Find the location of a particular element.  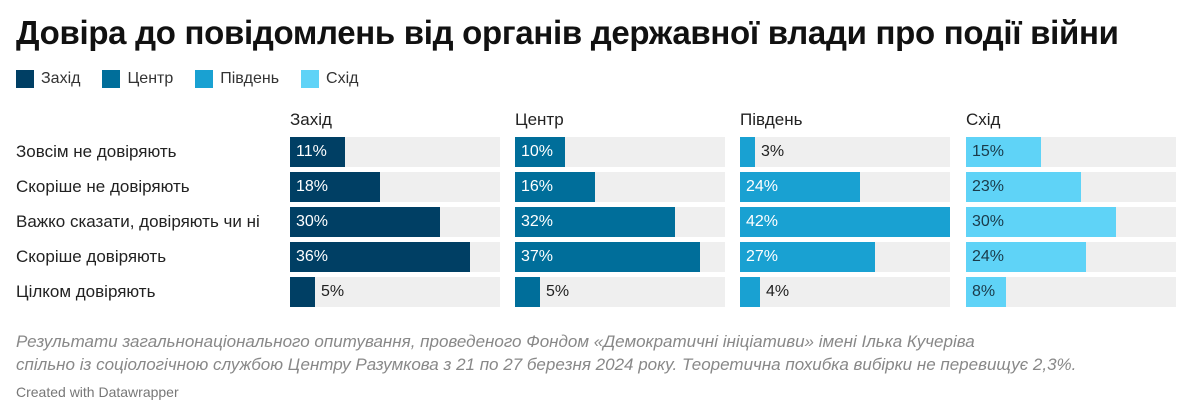

data-label: 42% is located at coordinates (762, 221).